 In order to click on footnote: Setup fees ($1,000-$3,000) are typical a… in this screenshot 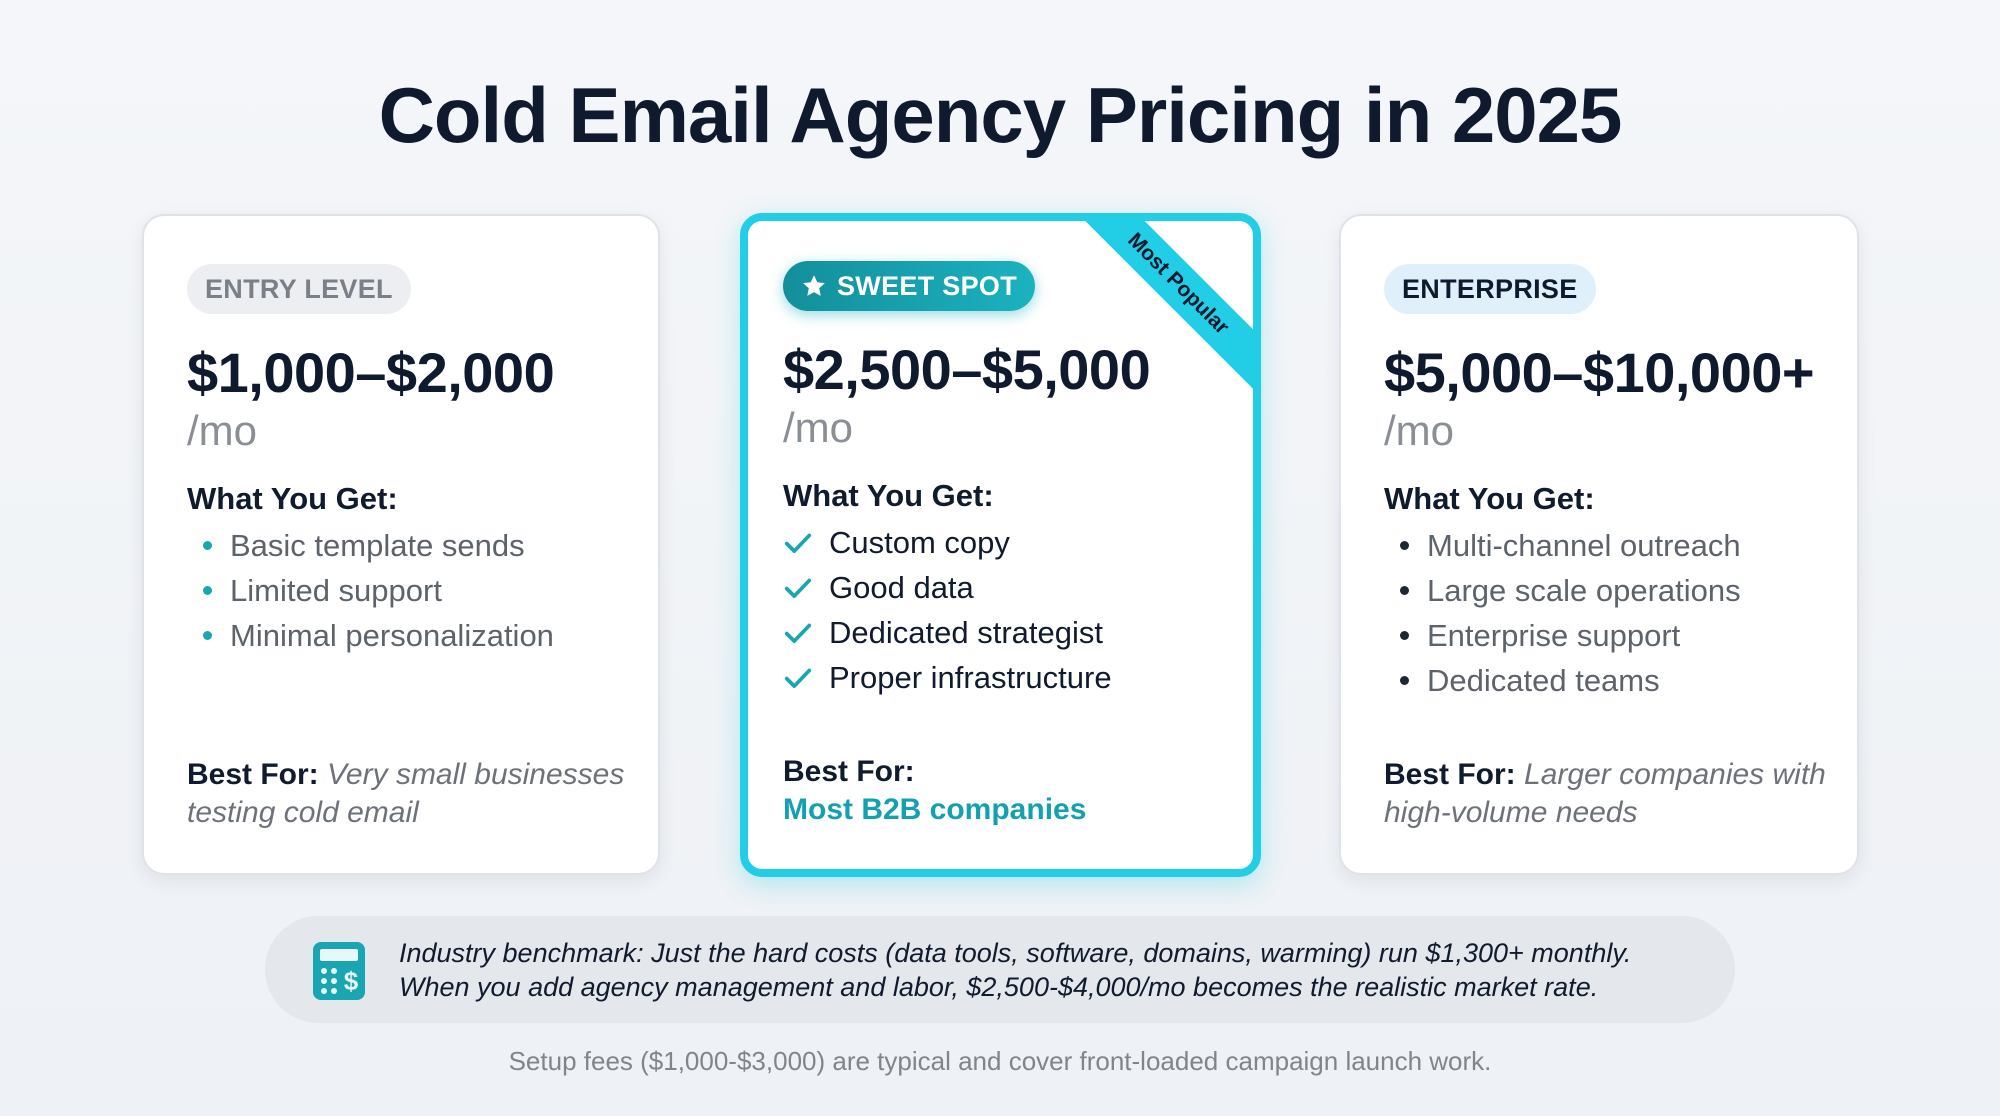, I will do `click(1000, 1061)`.